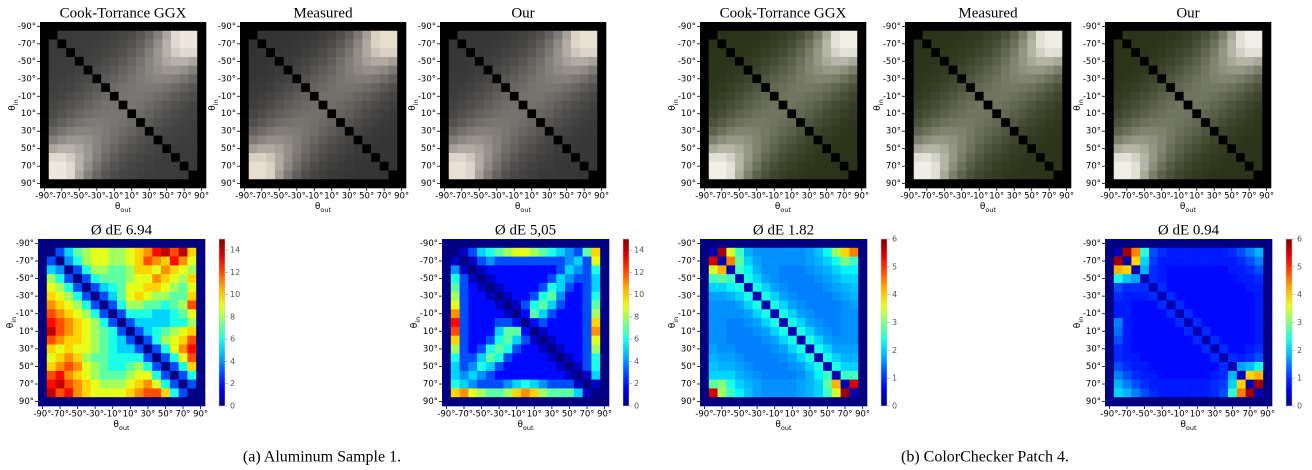 The height and width of the screenshot is (470, 1312). What do you see at coordinates (979, 197) in the screenshot?
I see `x-tick-label: -10°` at bounding box center [979, 197].